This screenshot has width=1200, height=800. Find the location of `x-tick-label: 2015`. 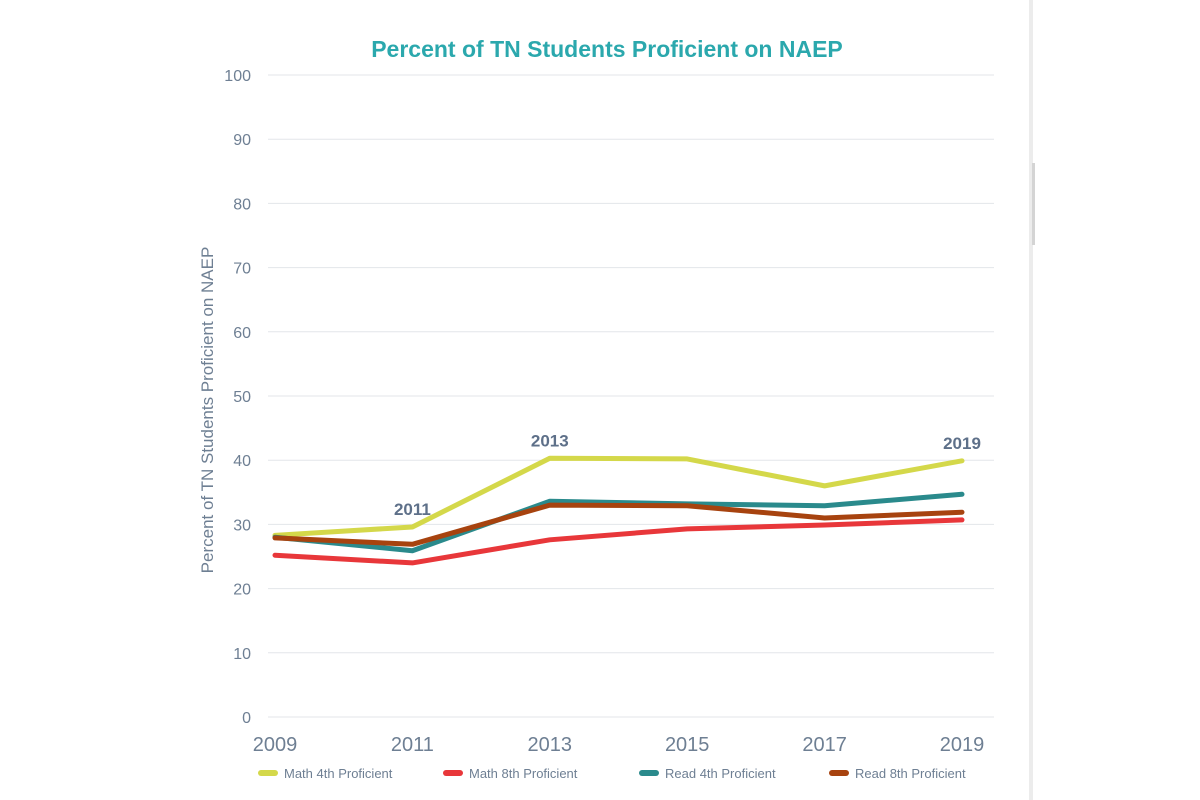

x-tick-label: 2015 is located at coordinates (687, 745).